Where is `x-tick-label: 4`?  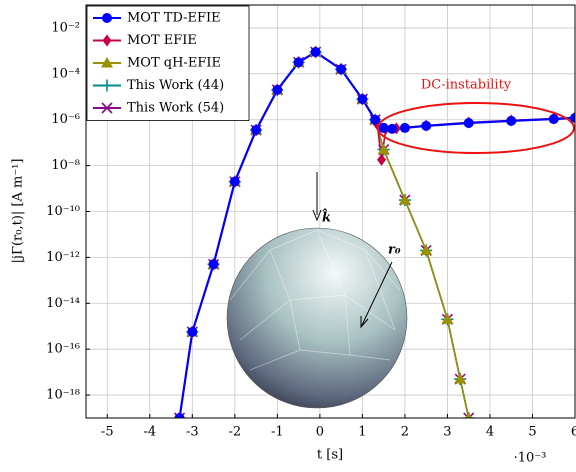 x-tick-label: 4 is located at coordinates (490, 432).